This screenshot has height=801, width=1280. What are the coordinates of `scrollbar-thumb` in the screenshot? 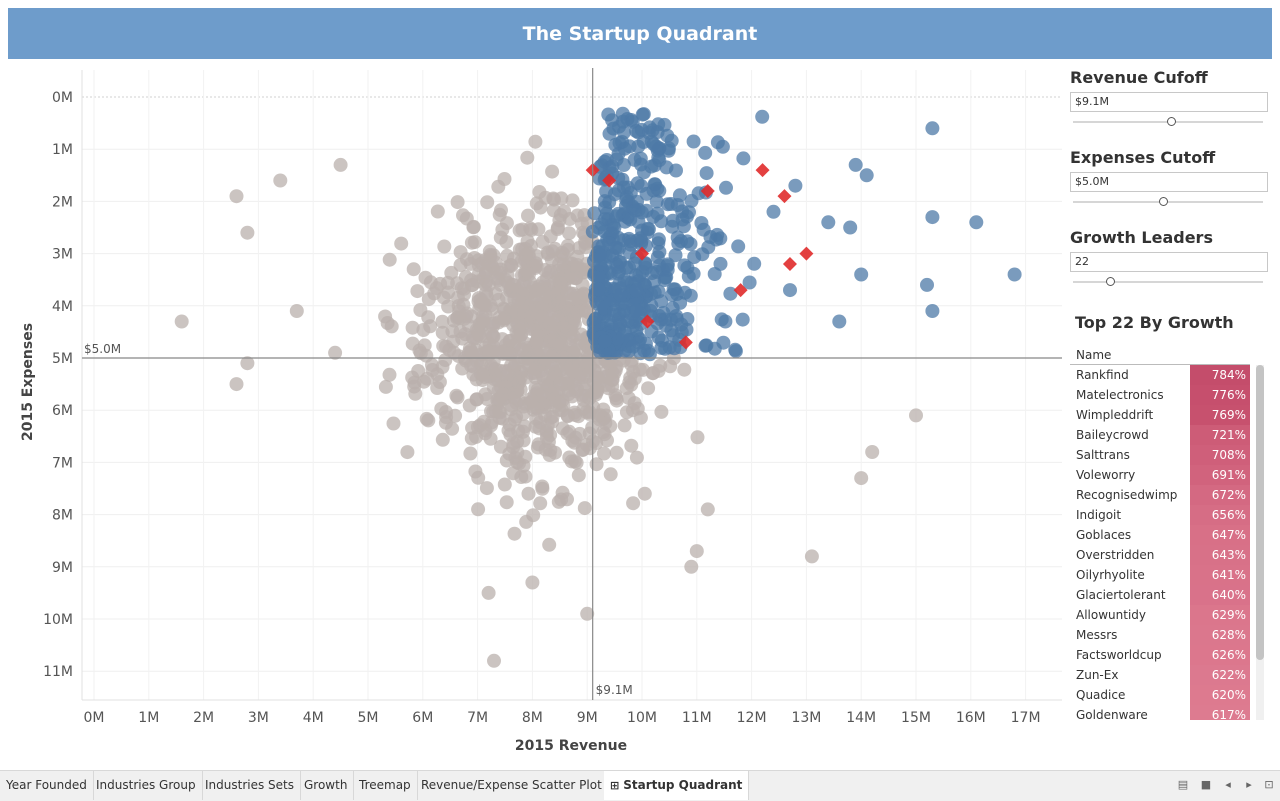 It's located at (1260, 512).